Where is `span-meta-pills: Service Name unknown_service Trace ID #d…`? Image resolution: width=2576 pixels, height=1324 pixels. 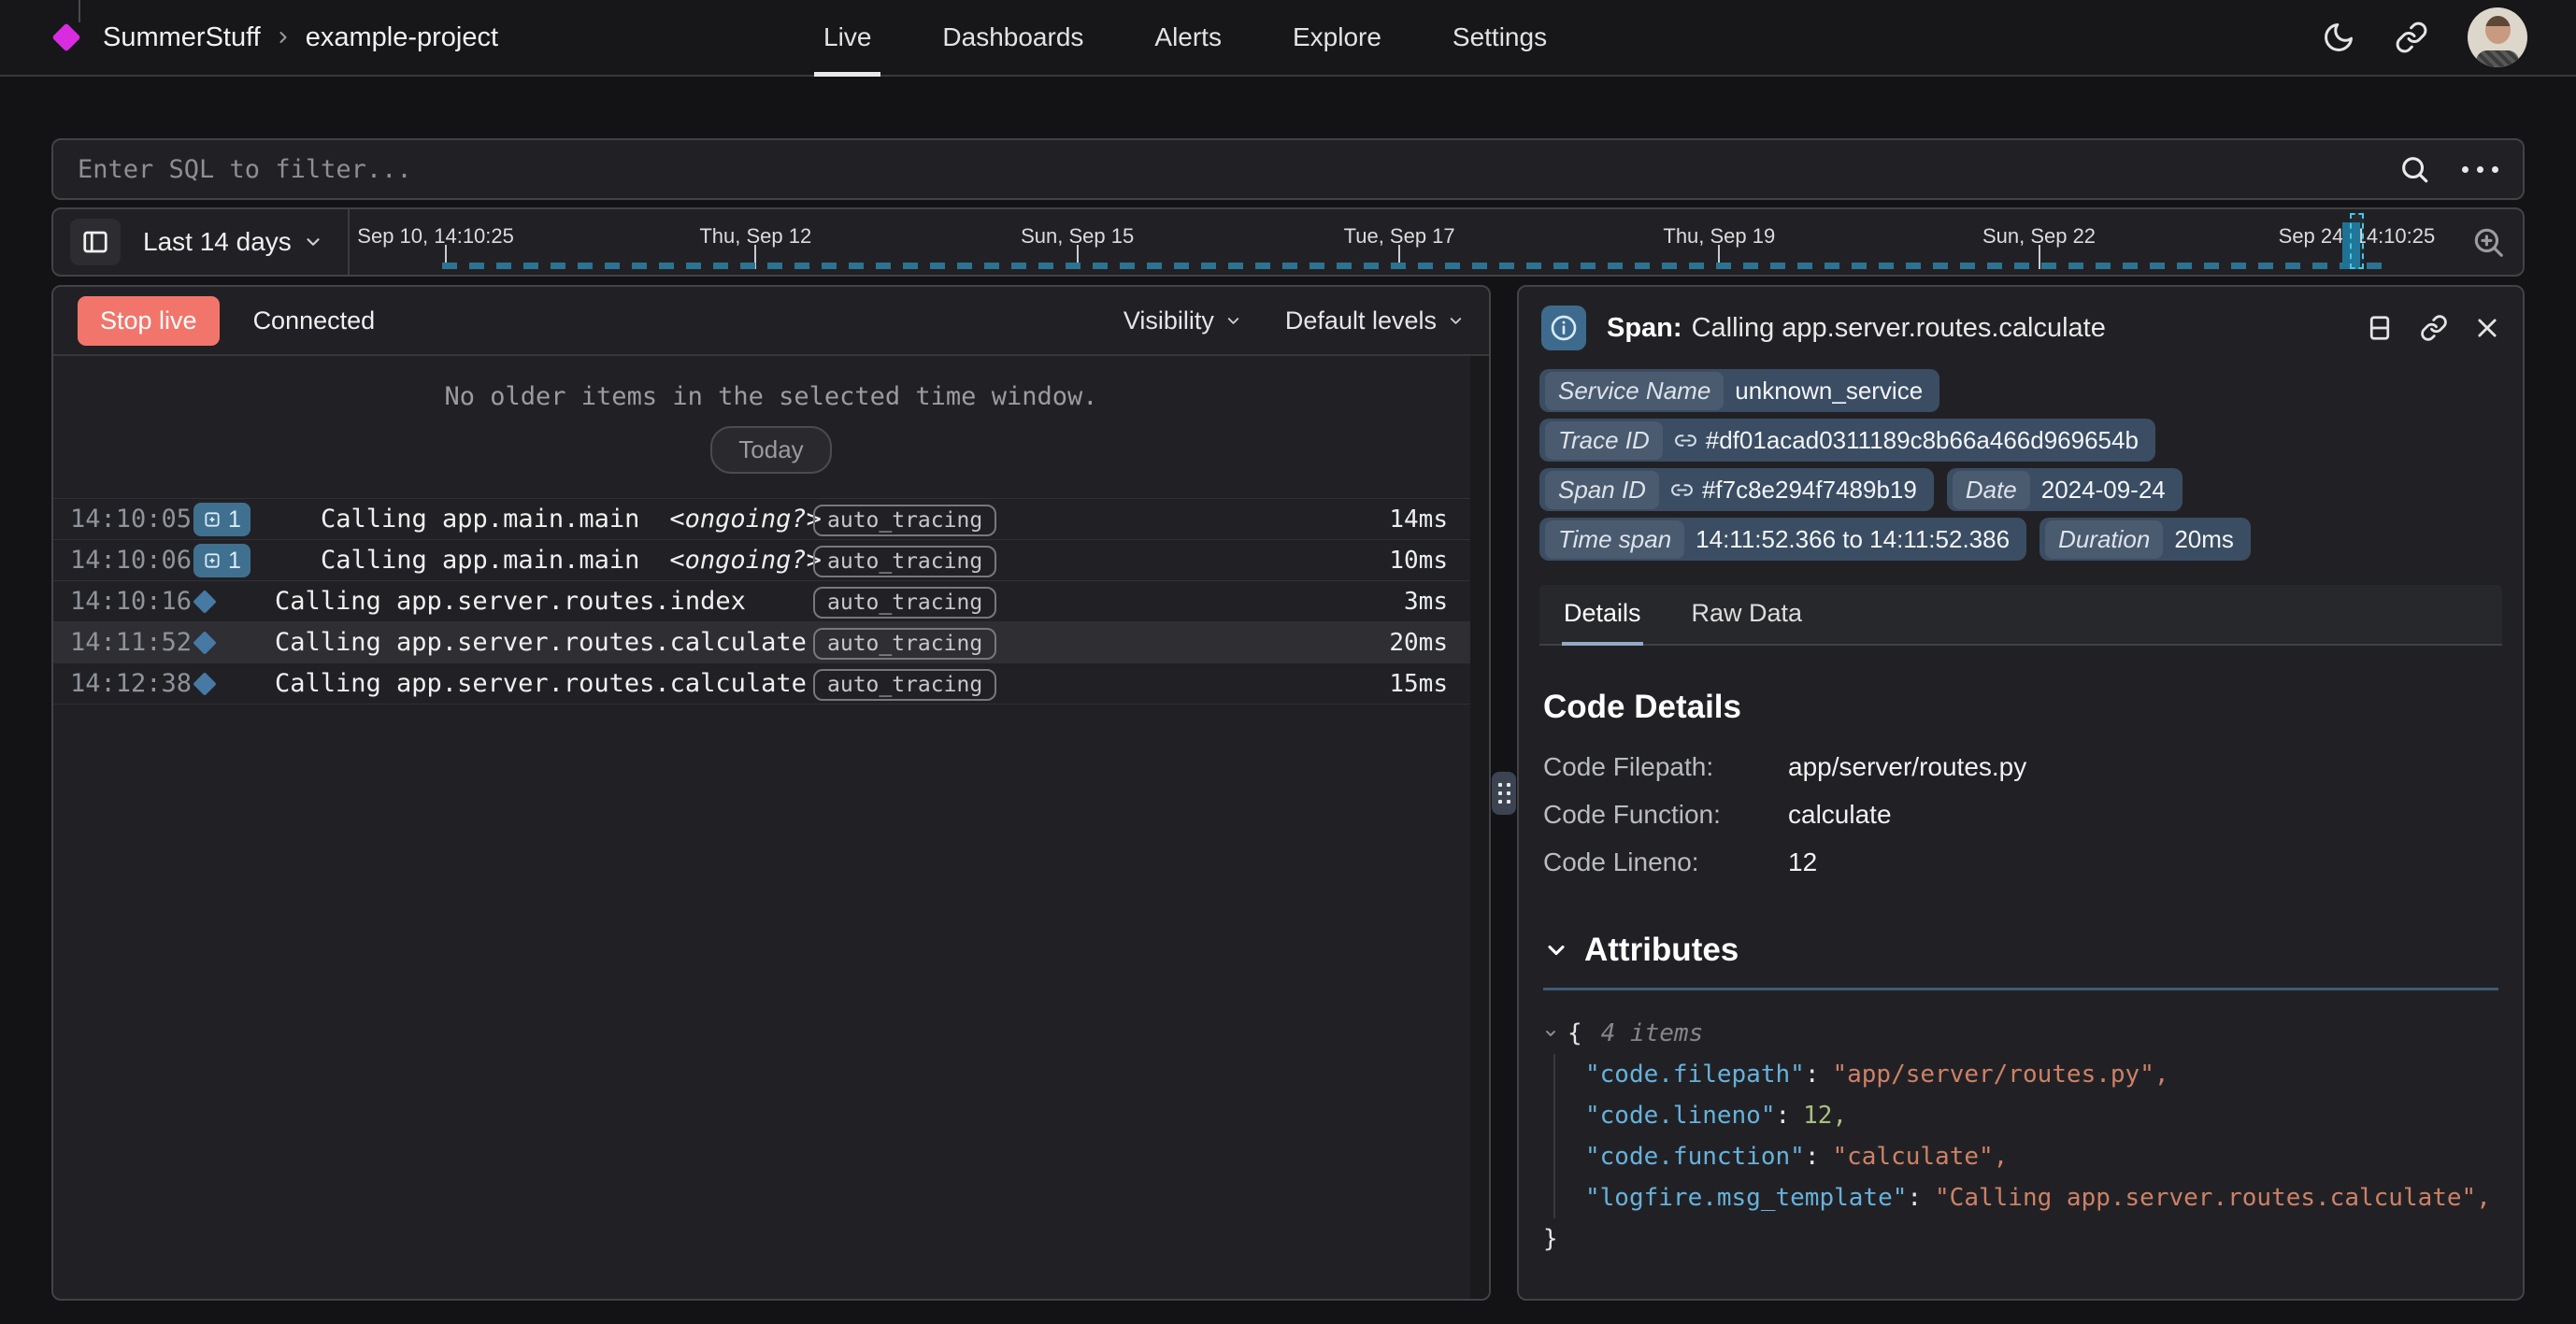 span-meta-pills: Service Name unknown_service Trace ID #d… is located at coordinates (2020, 465).